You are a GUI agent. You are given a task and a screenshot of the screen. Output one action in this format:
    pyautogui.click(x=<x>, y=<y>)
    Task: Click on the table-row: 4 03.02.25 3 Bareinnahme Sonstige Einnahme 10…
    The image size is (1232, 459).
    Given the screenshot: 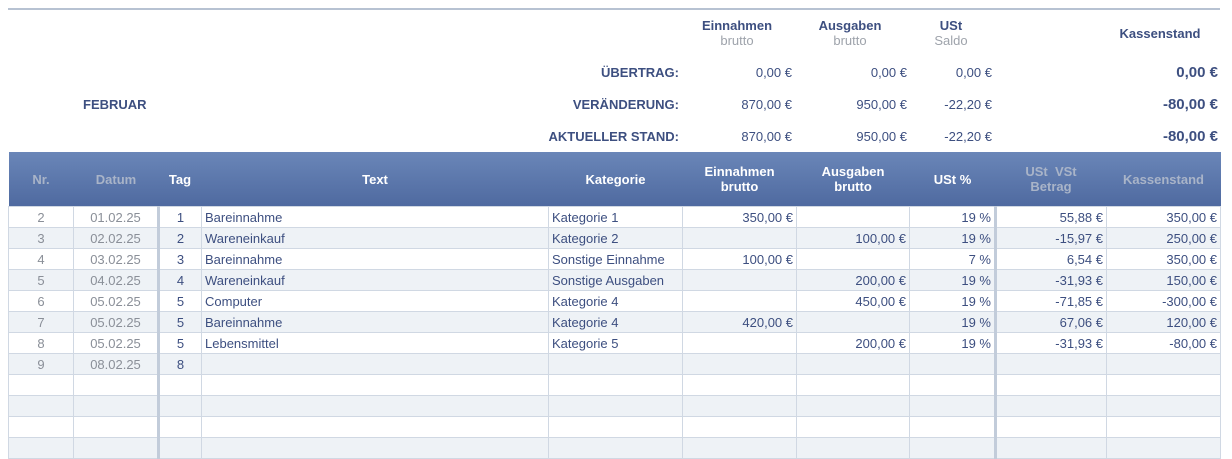 What is the action you would take?
    pyautogui.click(x=614, y=259)
    